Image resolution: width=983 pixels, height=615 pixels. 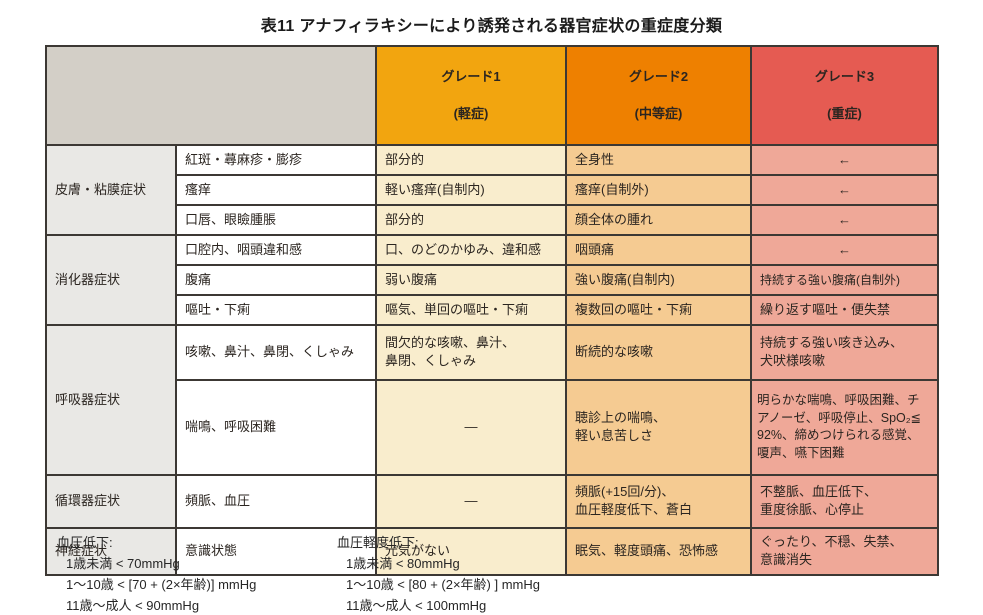 What do you see at coordinates (658, 77) in the screenshot?
I see `grade-label: グレード2` at bounding box center [658, 77].